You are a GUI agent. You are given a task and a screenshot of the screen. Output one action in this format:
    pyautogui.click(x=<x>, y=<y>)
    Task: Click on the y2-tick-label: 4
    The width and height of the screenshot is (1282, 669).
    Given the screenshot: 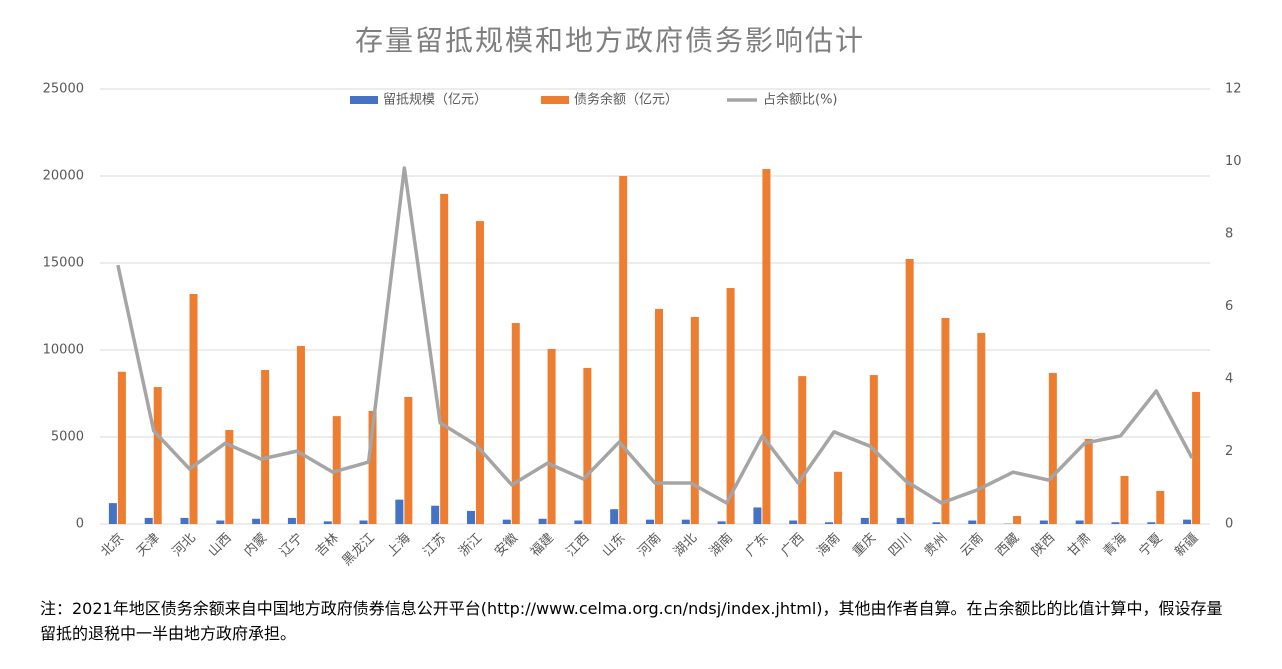 What is the action you would take?
    pyautogui.click(x=1229, y=379)
    